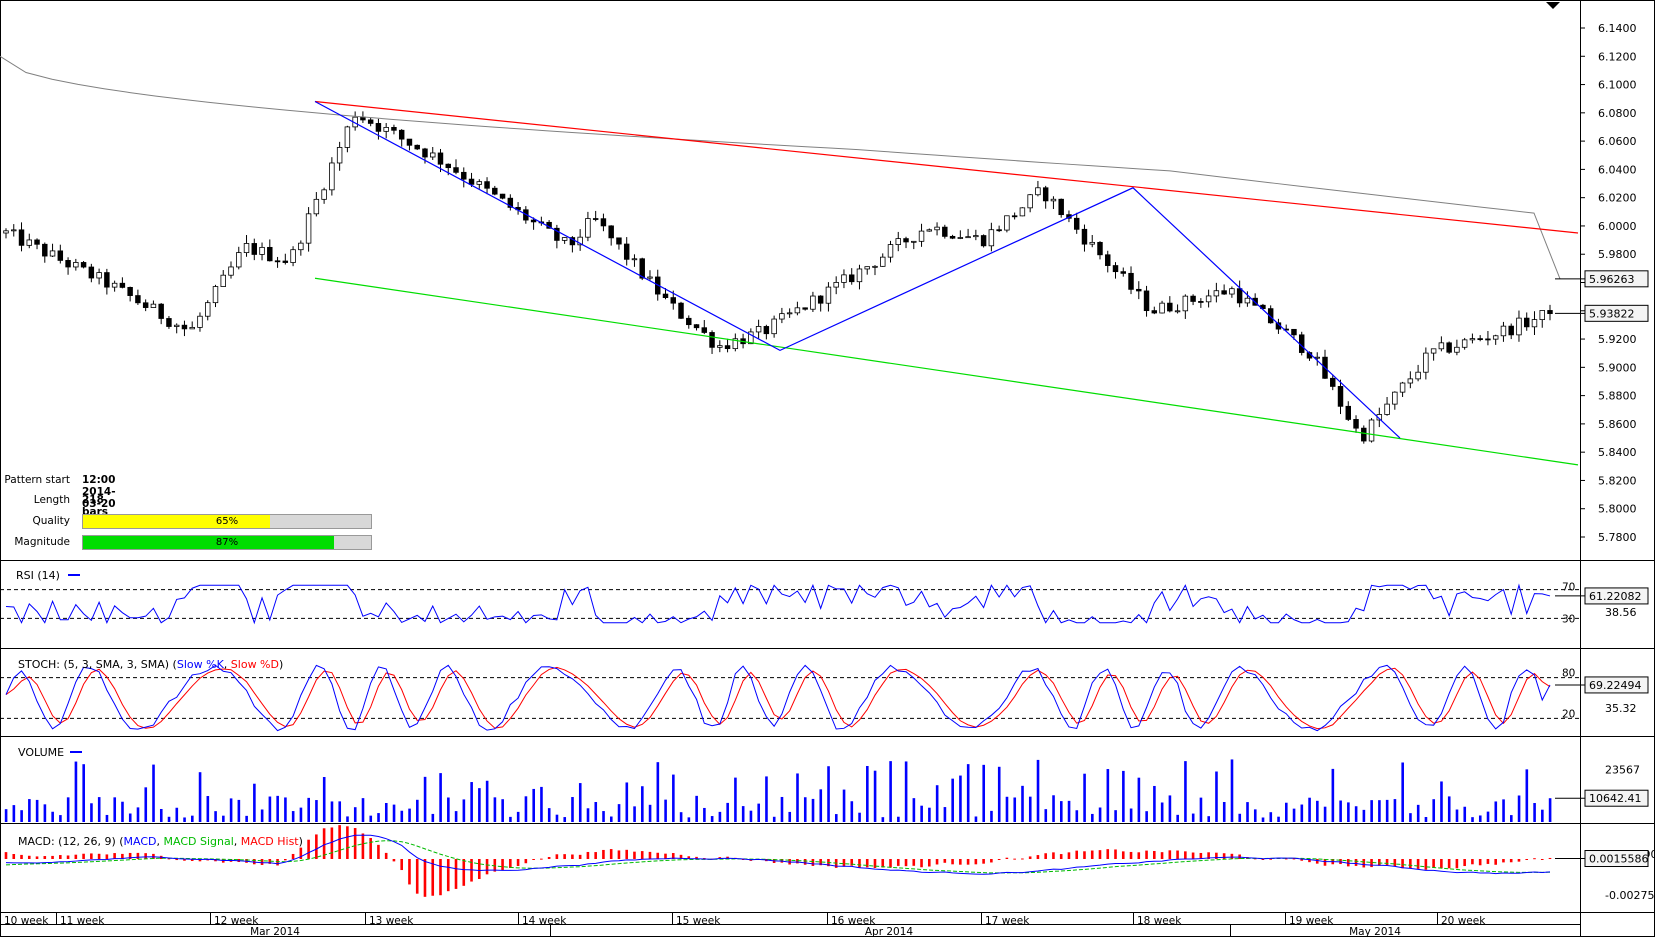 The image size is (1655, 937). What do you see at coordinates (51, 500) in the screenshot?
I see `length-label: Length` at bounding box center [51, 500].